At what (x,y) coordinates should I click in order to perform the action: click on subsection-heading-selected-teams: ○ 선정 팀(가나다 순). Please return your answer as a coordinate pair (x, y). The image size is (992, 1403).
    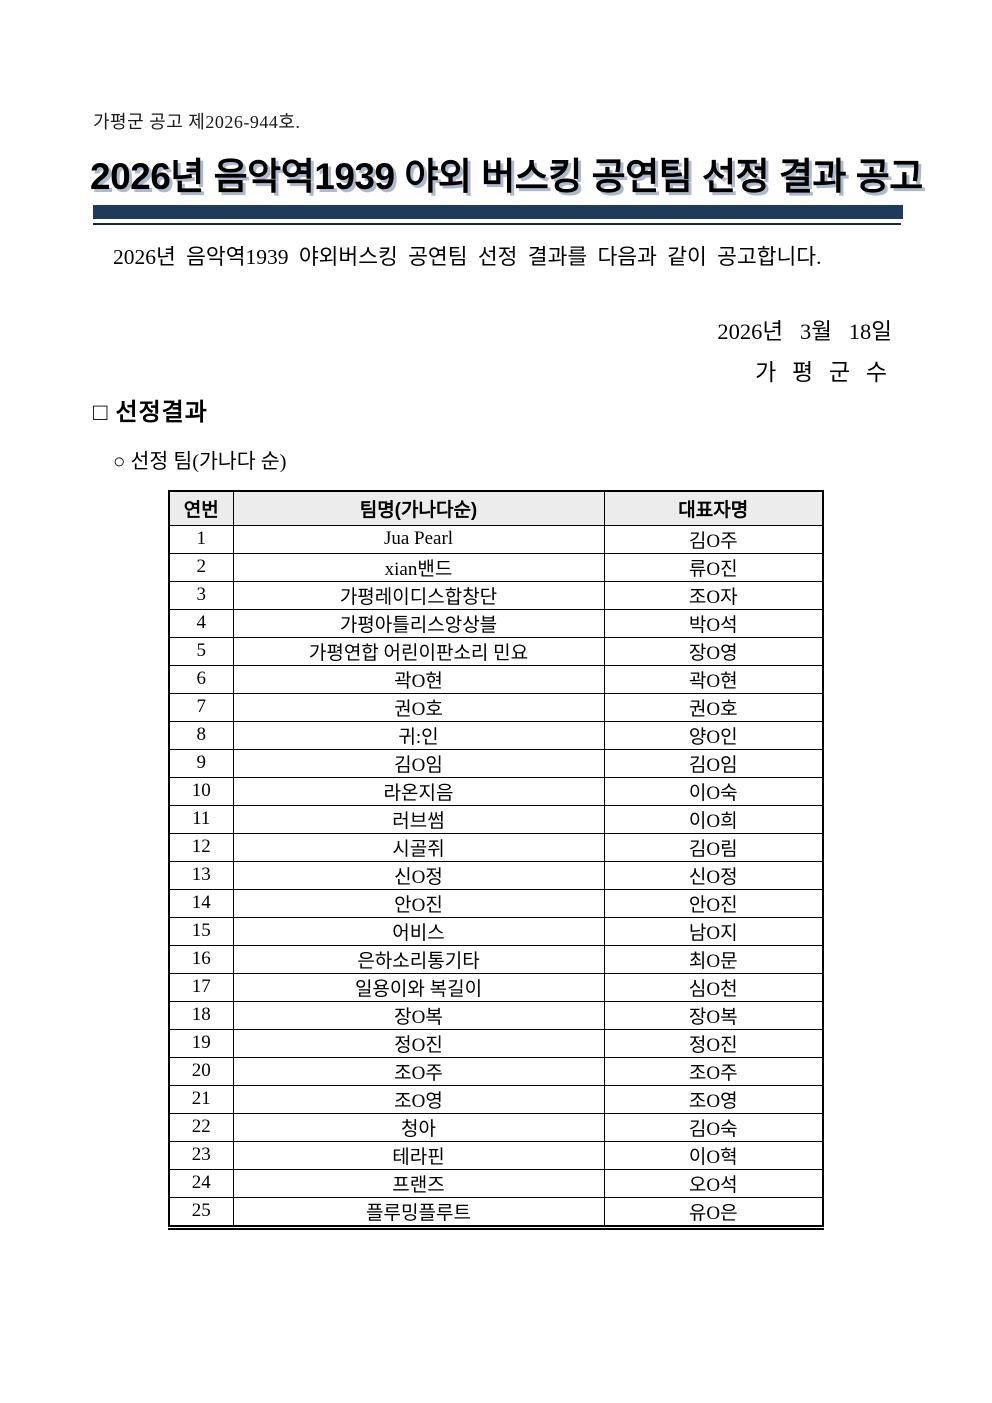
    Looking at the image, I should click on (200, 462).